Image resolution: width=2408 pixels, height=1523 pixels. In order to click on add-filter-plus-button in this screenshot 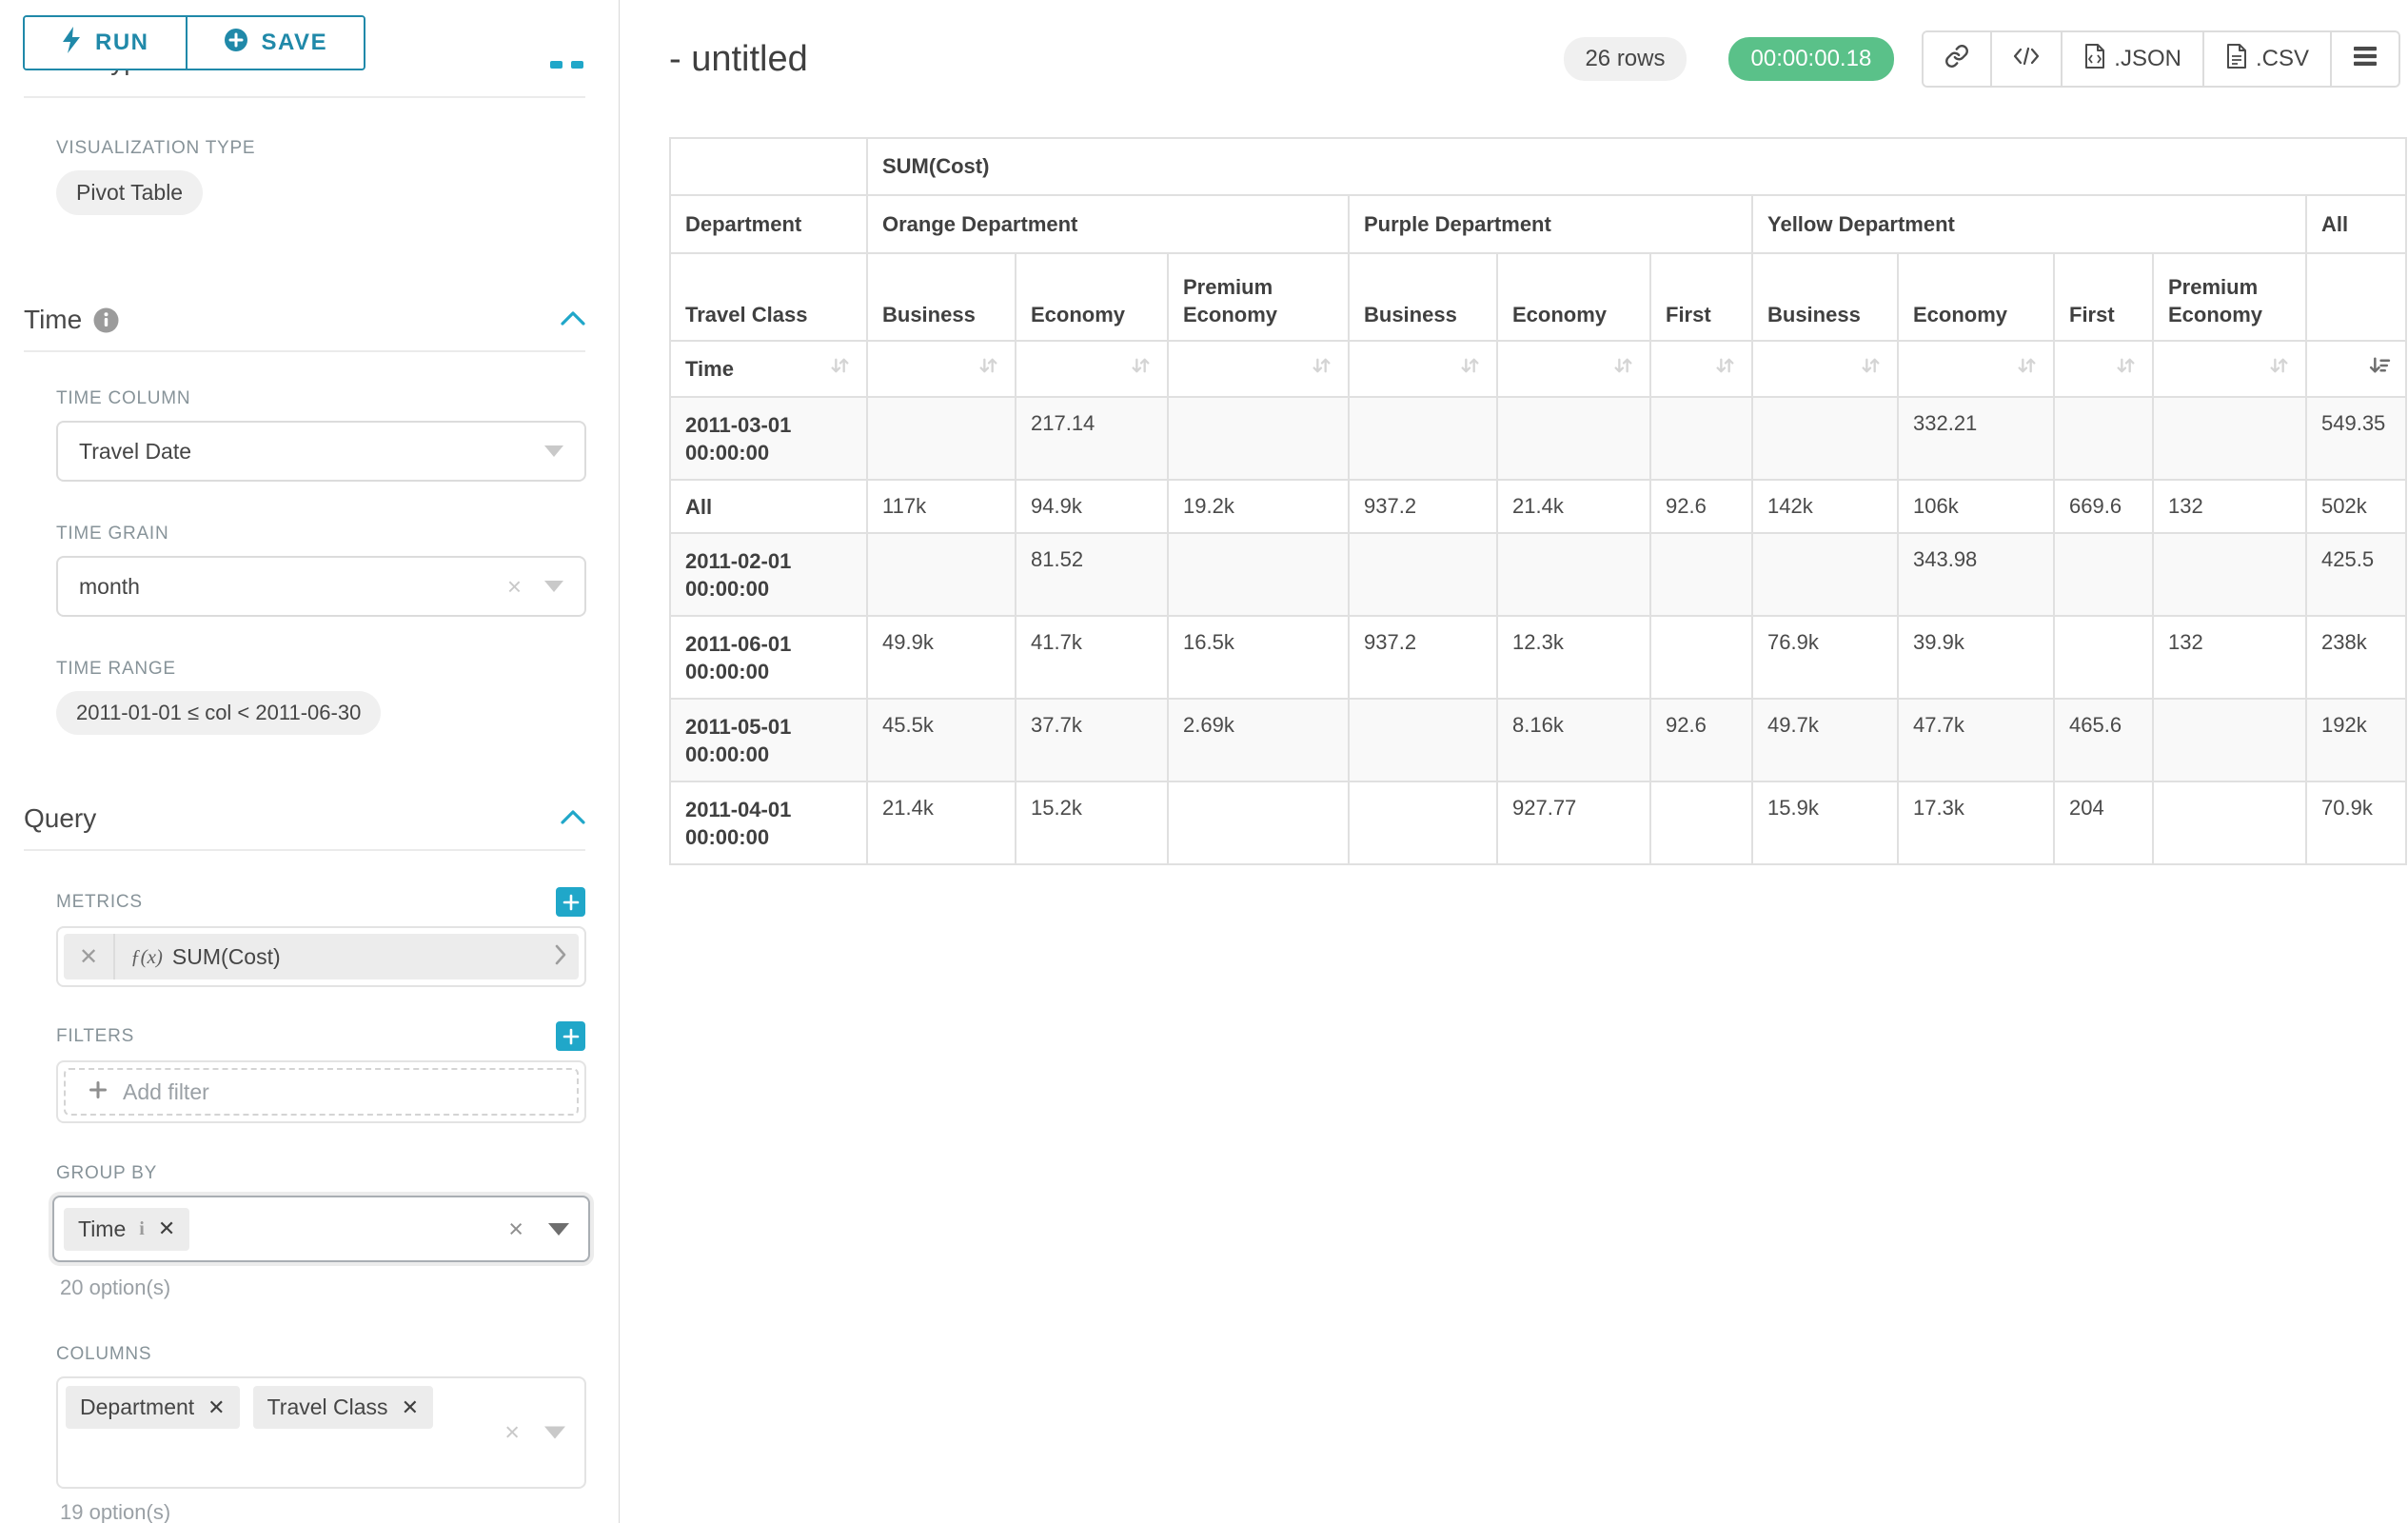, I will do `click(570, 1036)`.